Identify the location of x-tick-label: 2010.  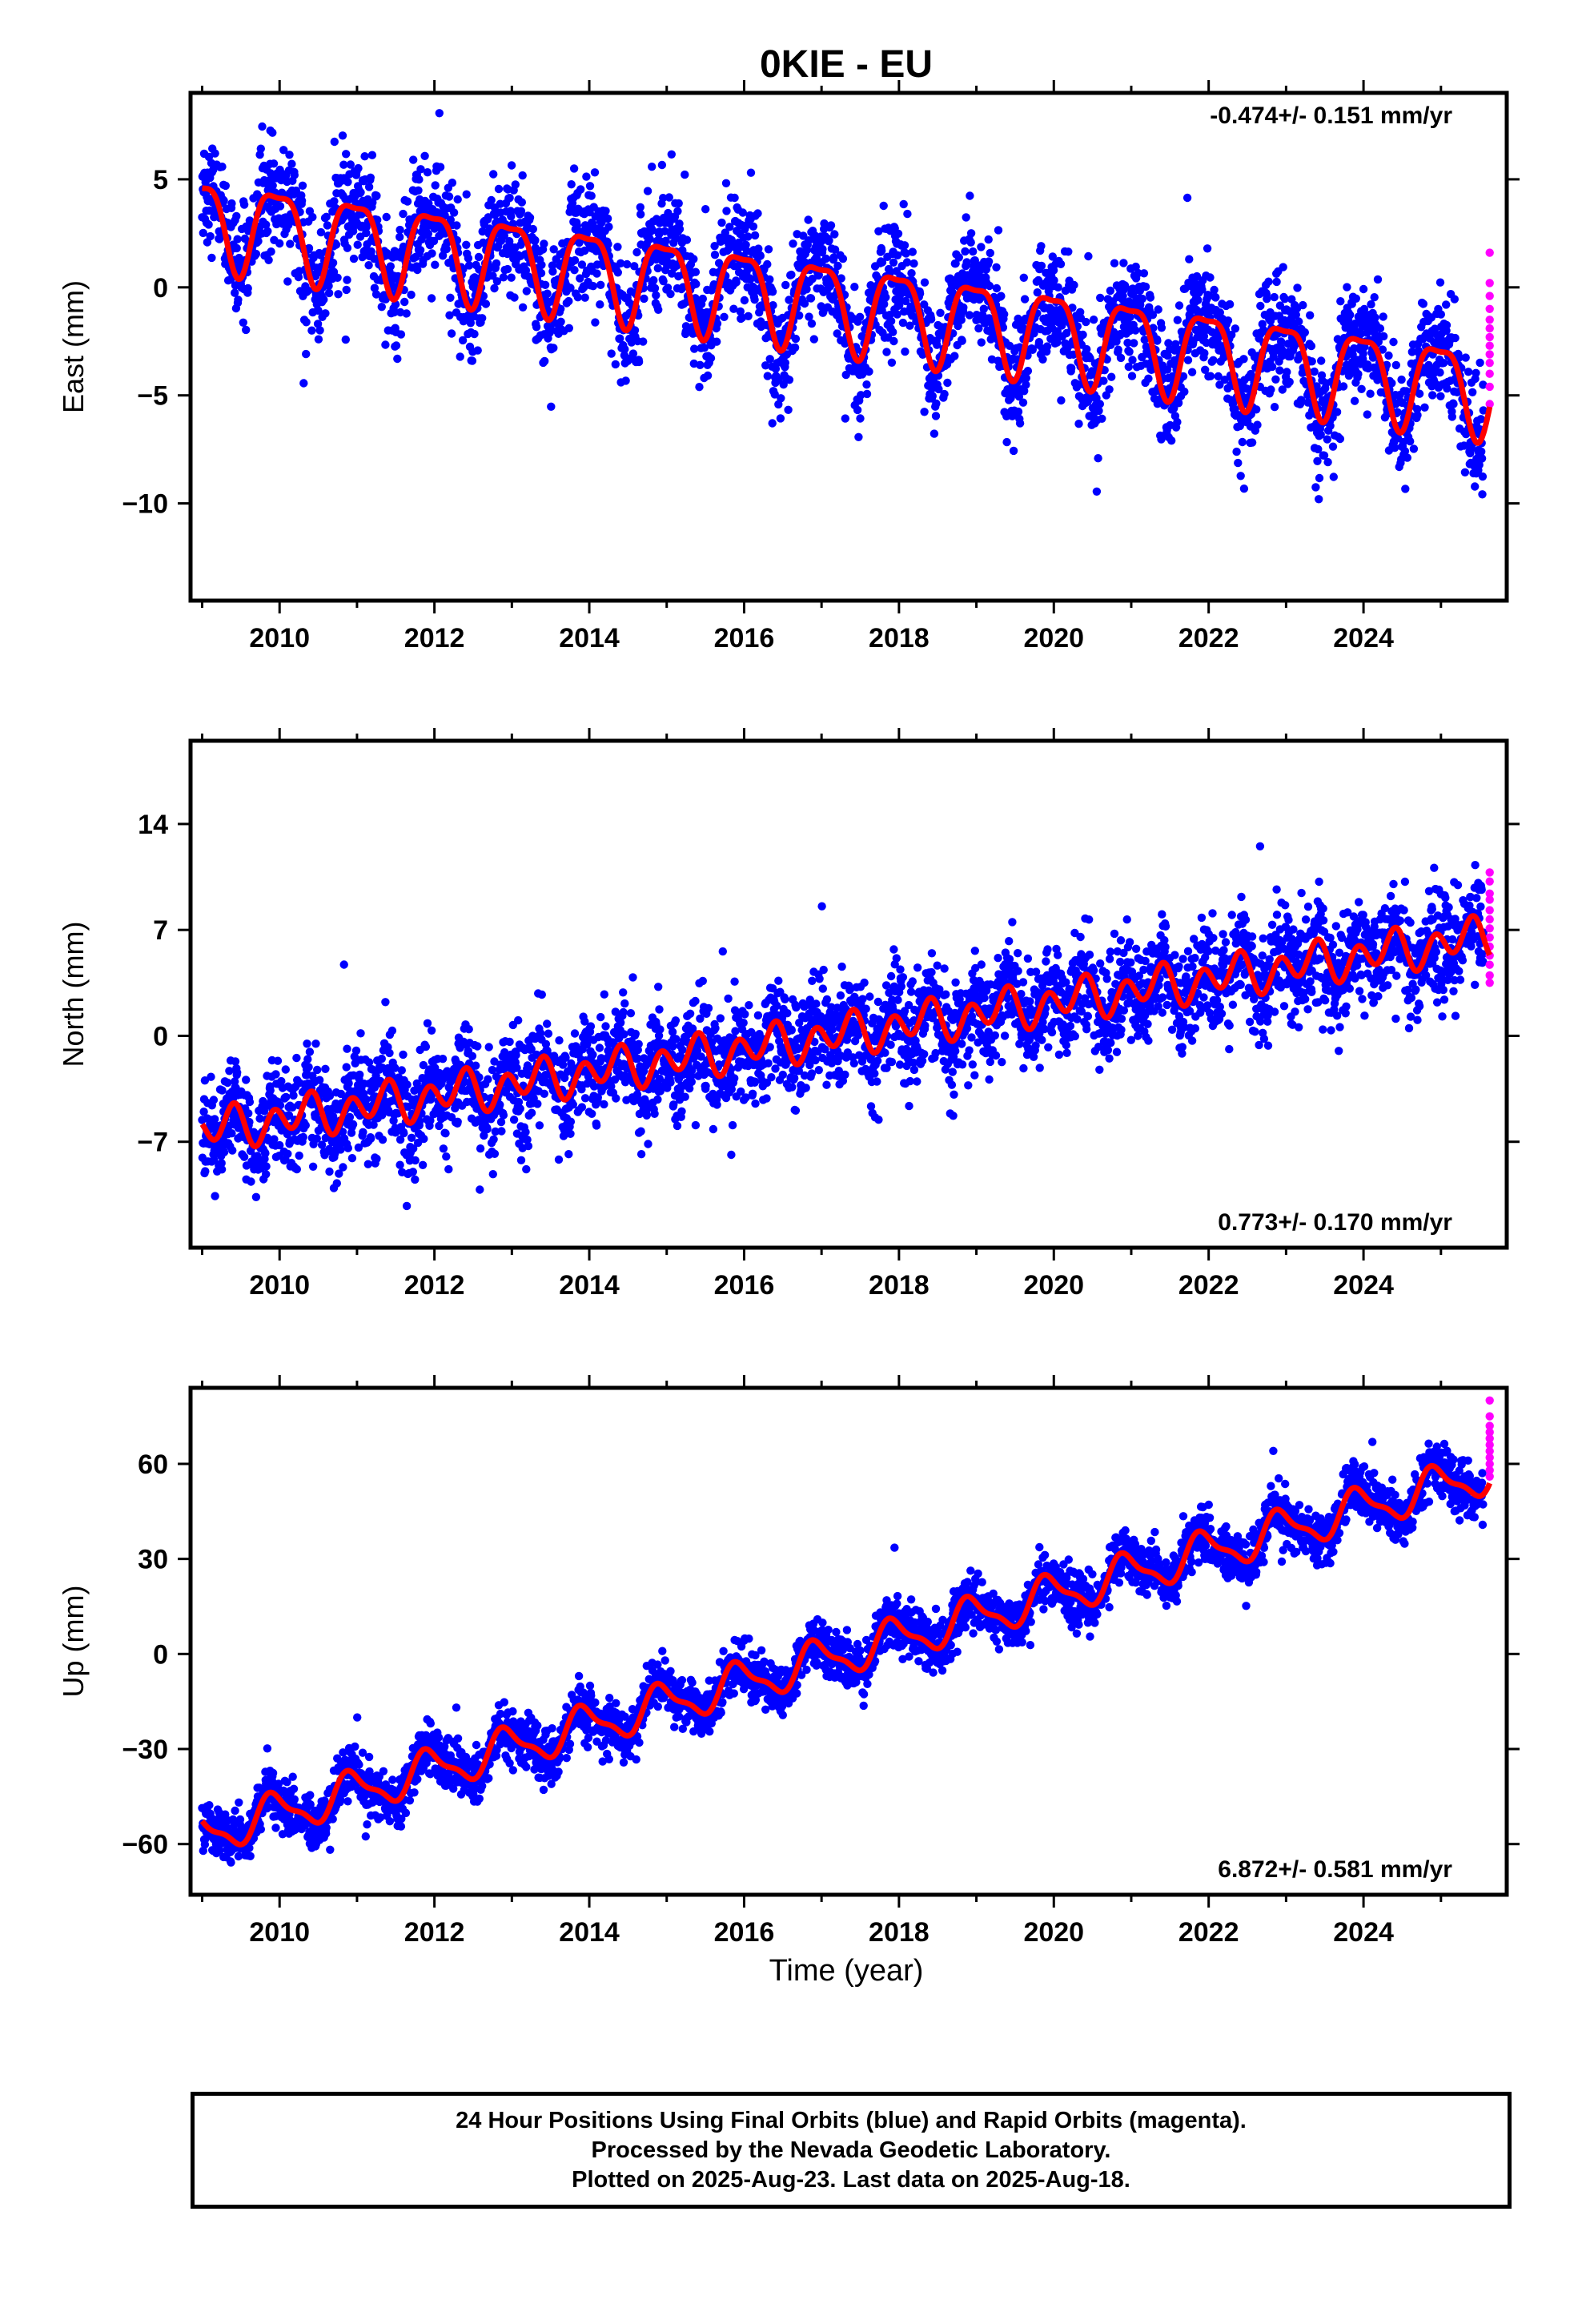
(279, 638).